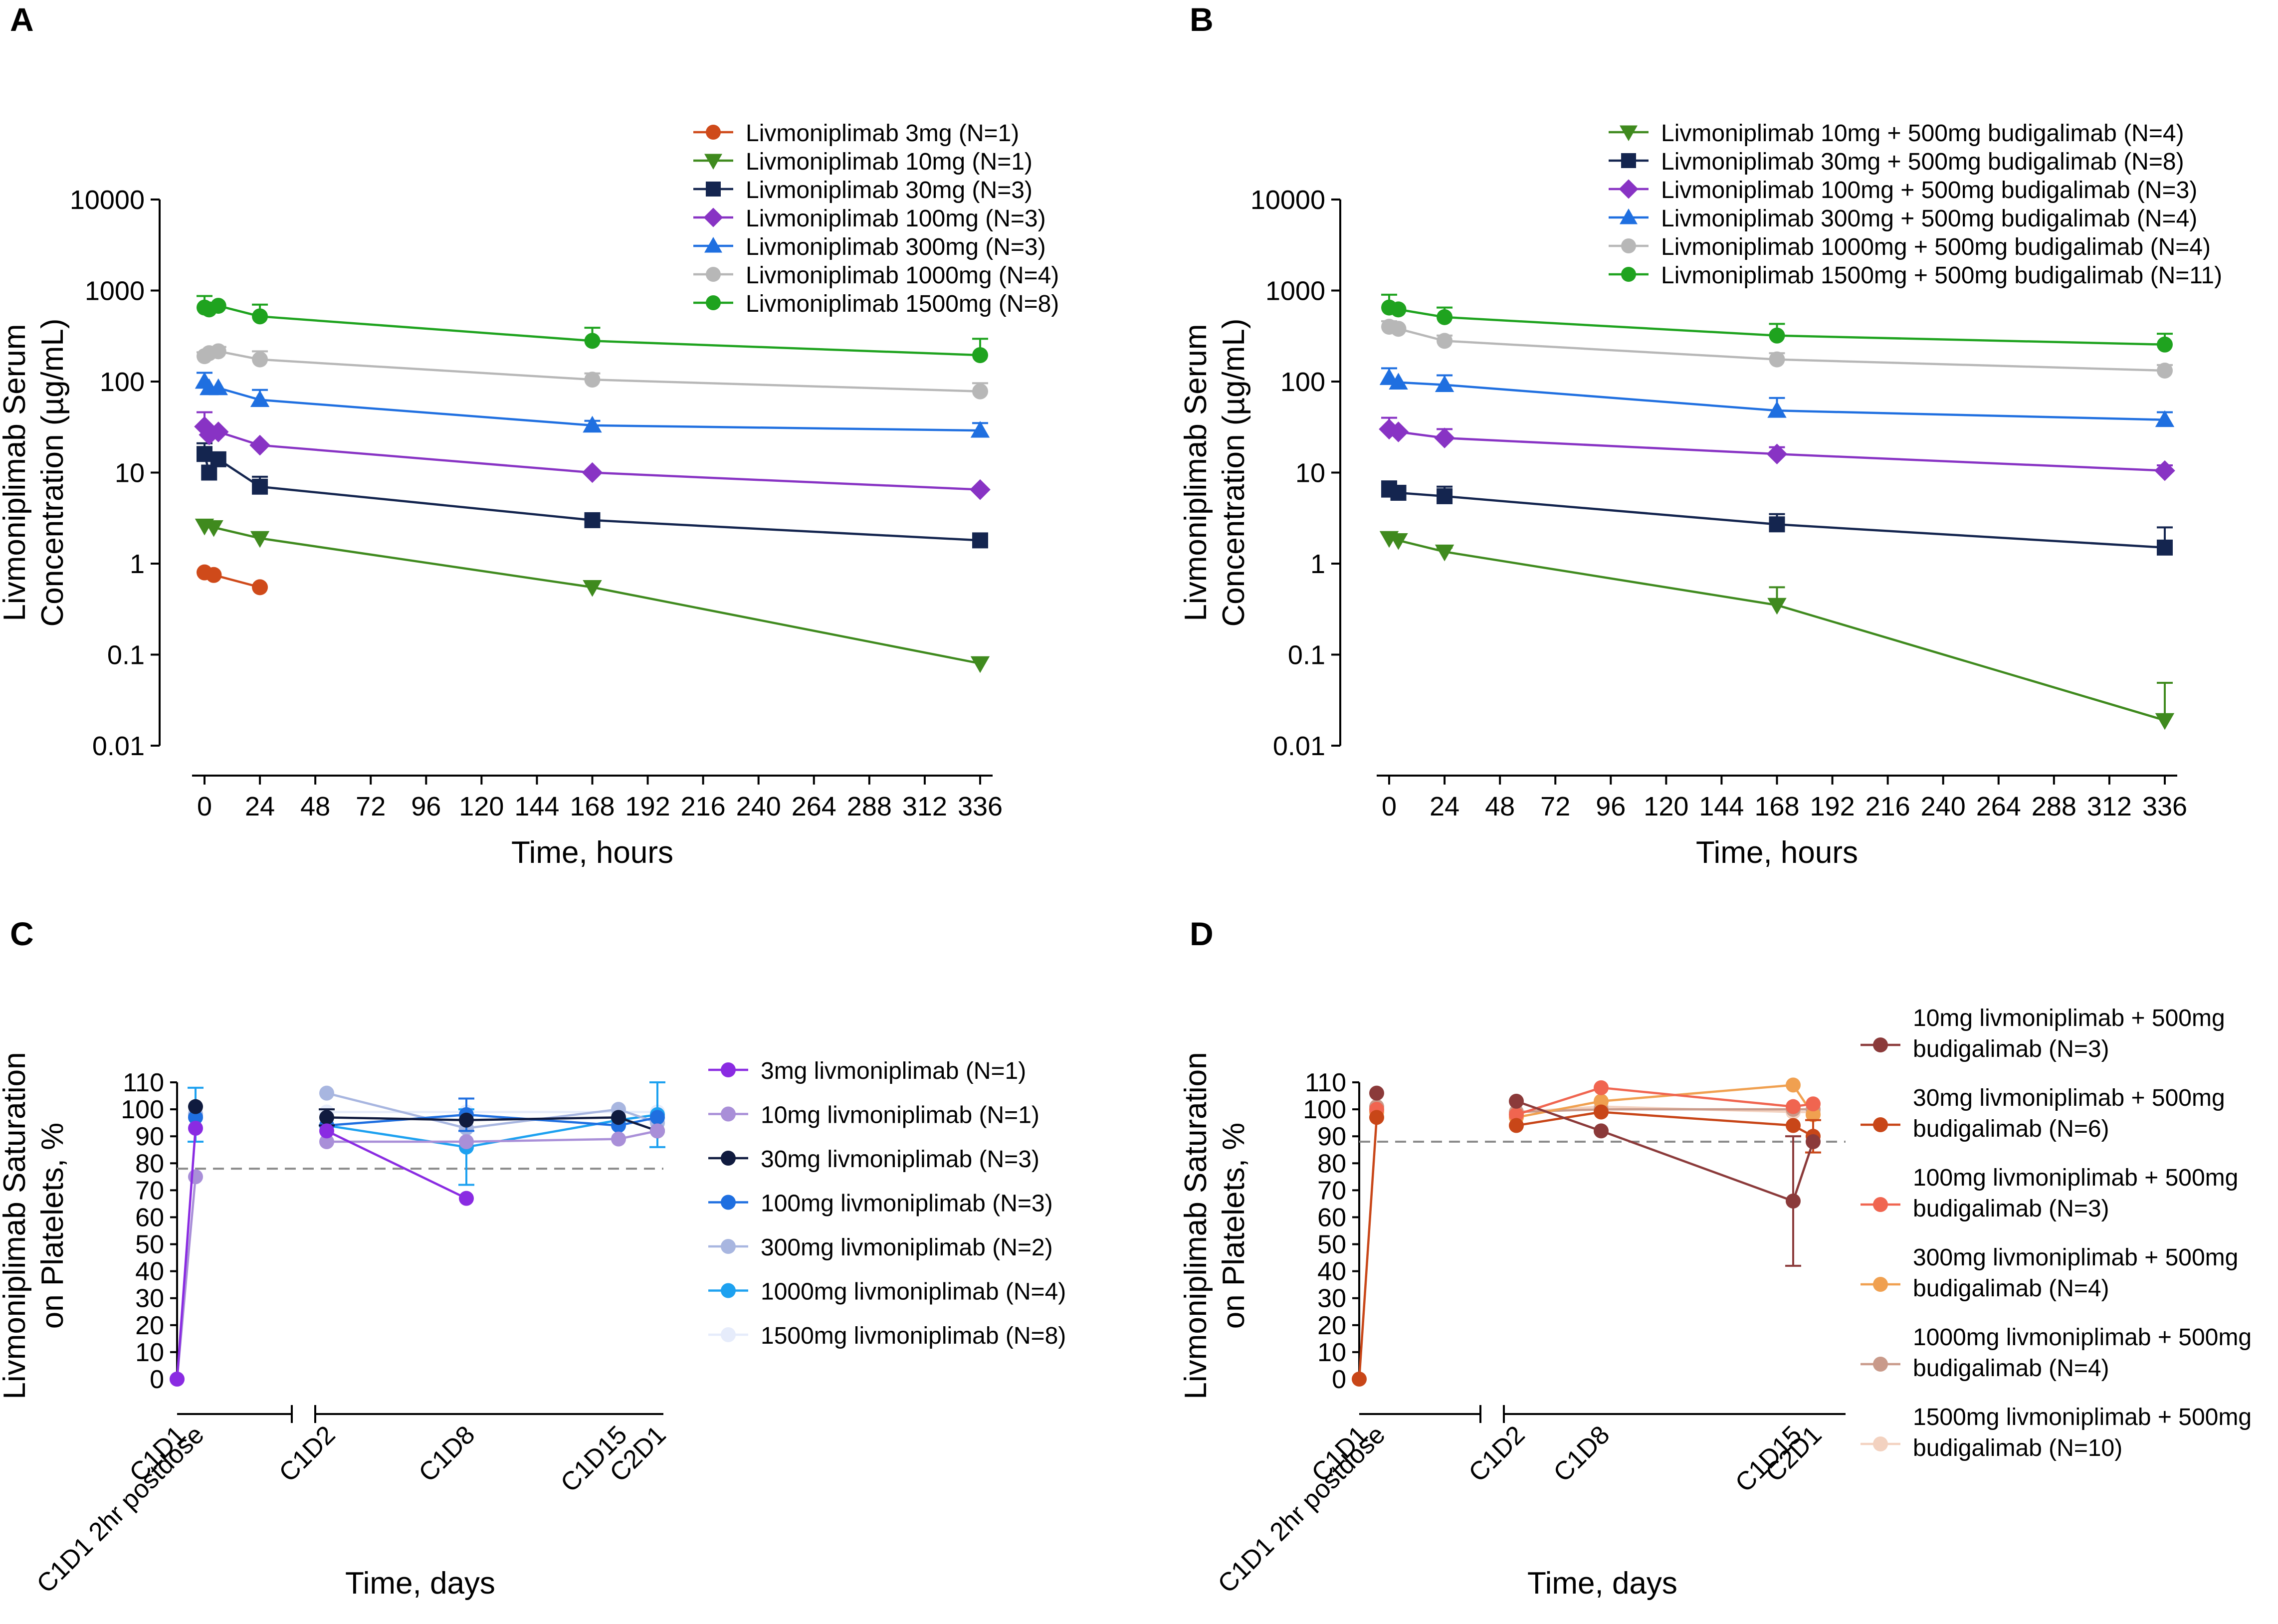 This screenshot has width=2278, height=1624. What do you see at coordinates (120, 1510) in the screenshot?
I see `panel-c-x-tick-label: C1D1 2hr postdose` at bounding box center [120, 1510].